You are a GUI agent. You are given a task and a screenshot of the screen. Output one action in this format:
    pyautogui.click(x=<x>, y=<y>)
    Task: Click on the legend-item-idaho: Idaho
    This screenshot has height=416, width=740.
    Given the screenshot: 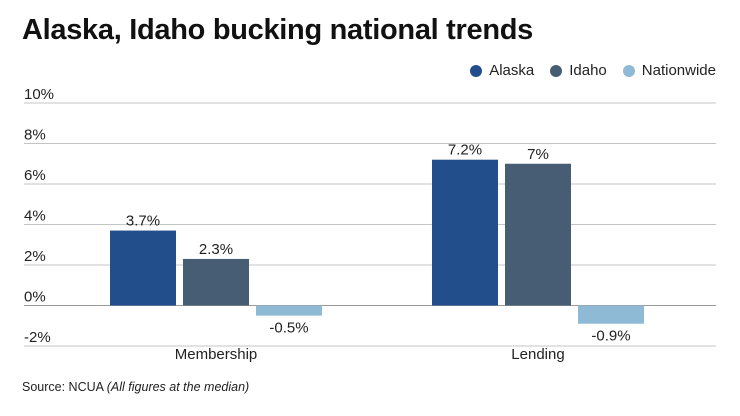 What is the action you would take?
    pyautogui.click(x=578, y=70)
    